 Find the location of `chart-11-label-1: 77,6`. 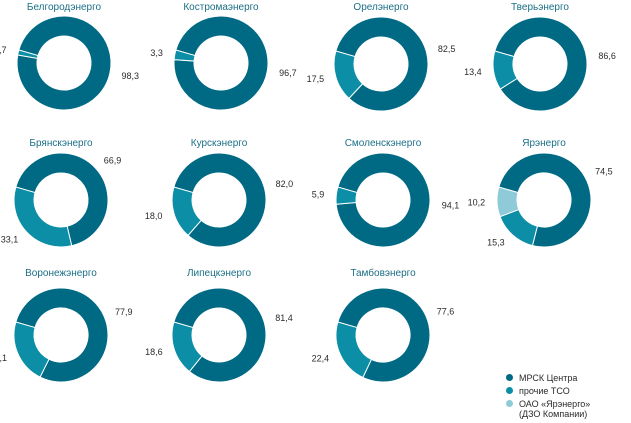

chart-11-label-1: 77,6 is located at coordinates (446, 312).